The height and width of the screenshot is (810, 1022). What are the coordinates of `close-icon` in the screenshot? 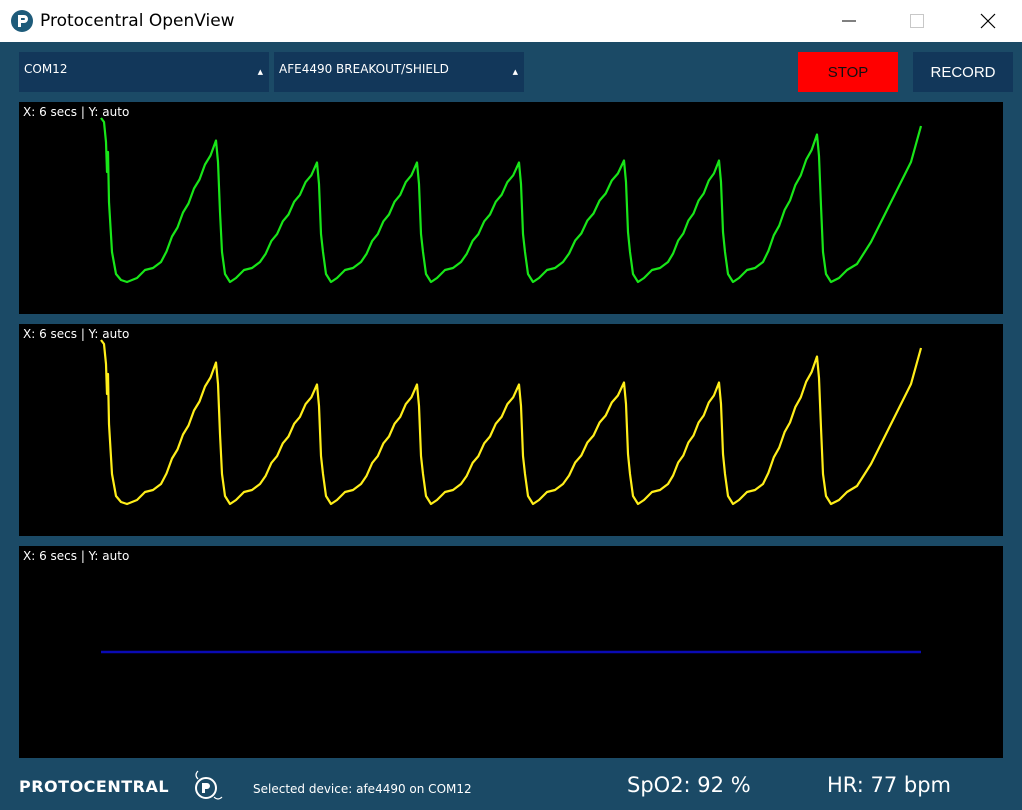 It's located at (988, 21).